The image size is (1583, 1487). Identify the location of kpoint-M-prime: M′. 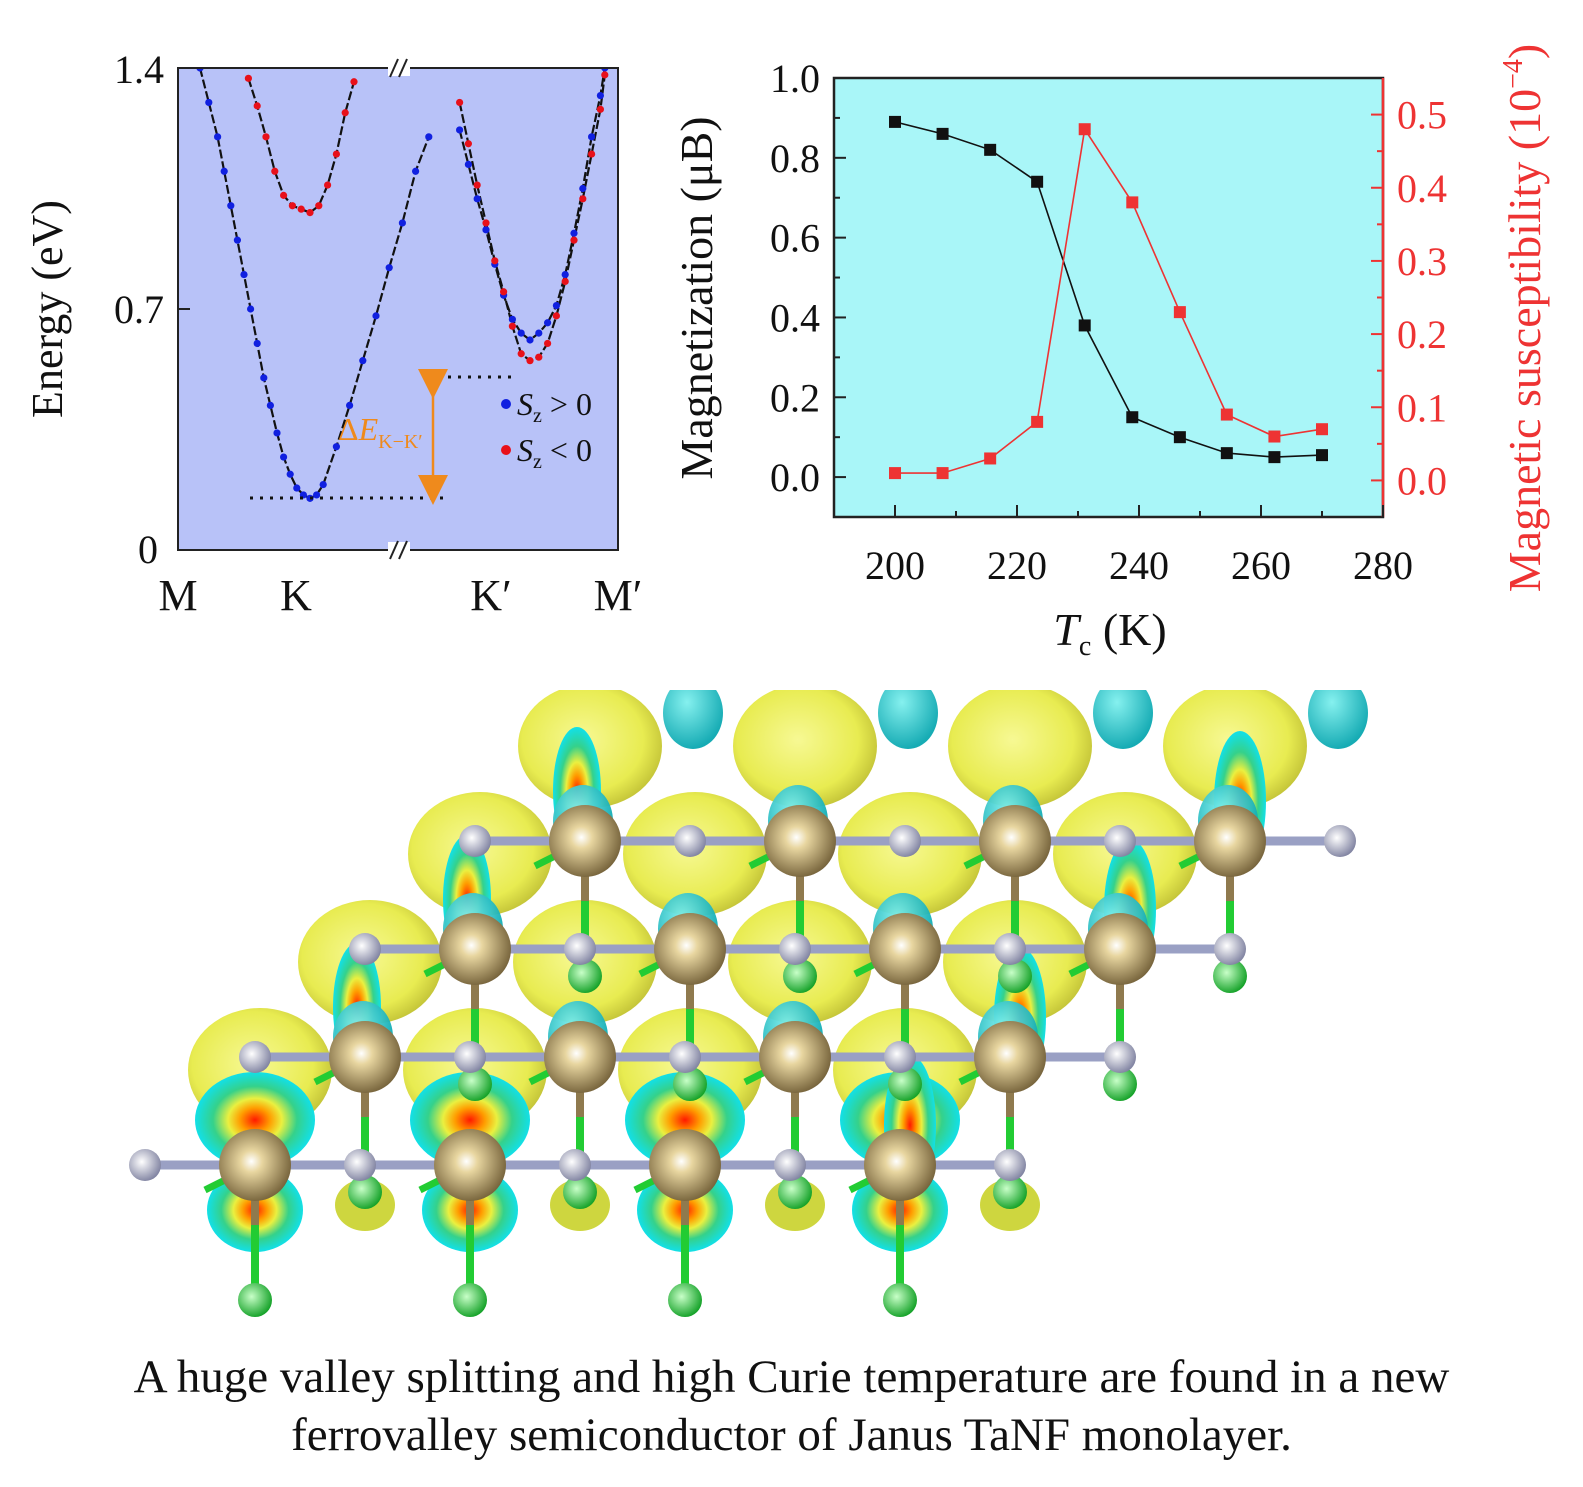
(618, 595).